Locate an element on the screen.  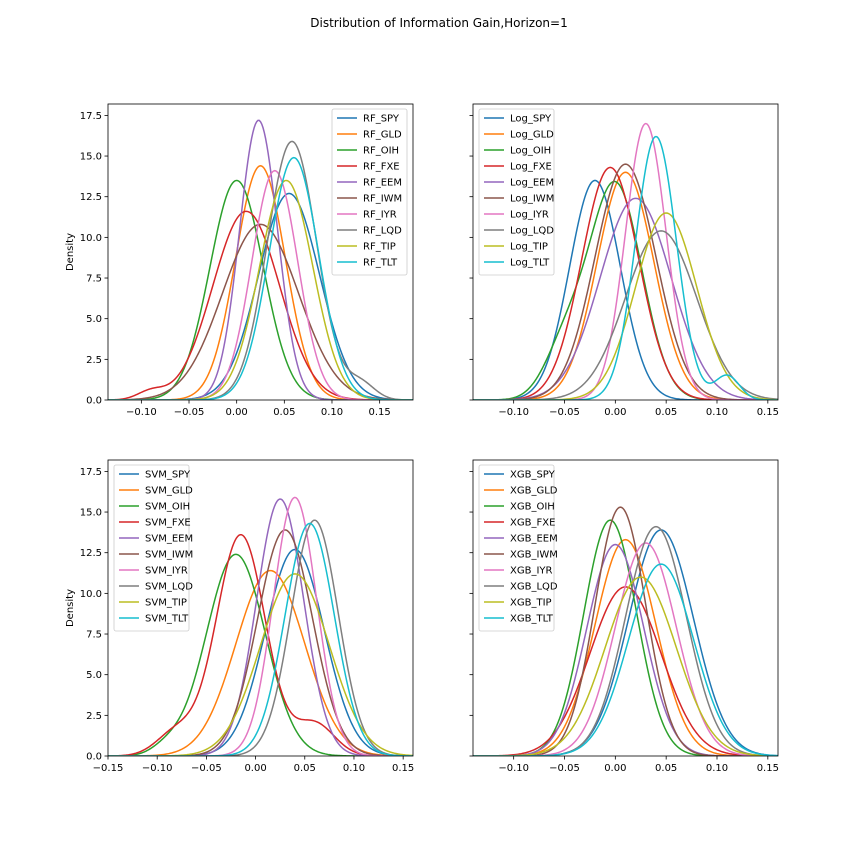
legend-entry: RF_OIH is located at coordinates (381, 151).